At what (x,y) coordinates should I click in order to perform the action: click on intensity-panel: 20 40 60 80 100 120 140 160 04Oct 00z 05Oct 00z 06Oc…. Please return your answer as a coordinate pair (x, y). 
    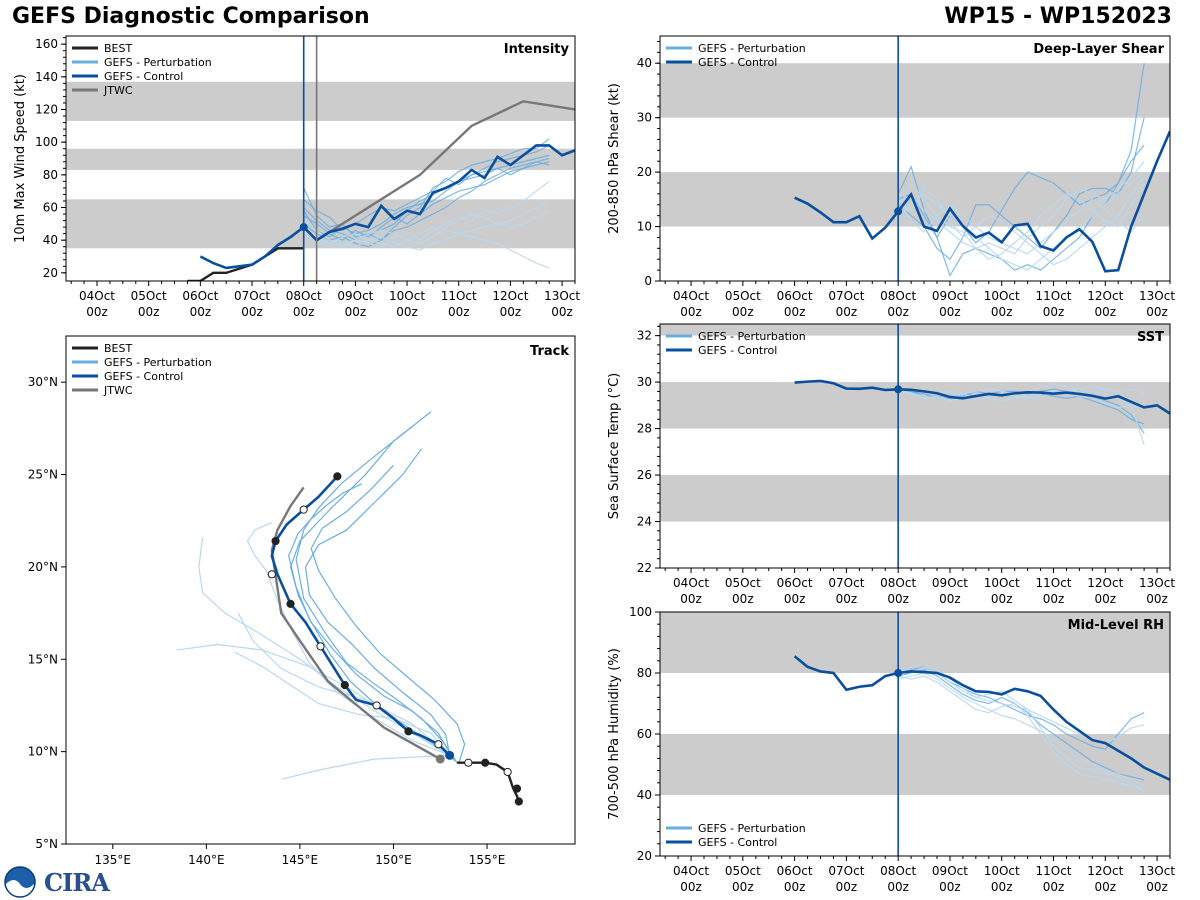
    Looking at the image, I should click on (296, 177).